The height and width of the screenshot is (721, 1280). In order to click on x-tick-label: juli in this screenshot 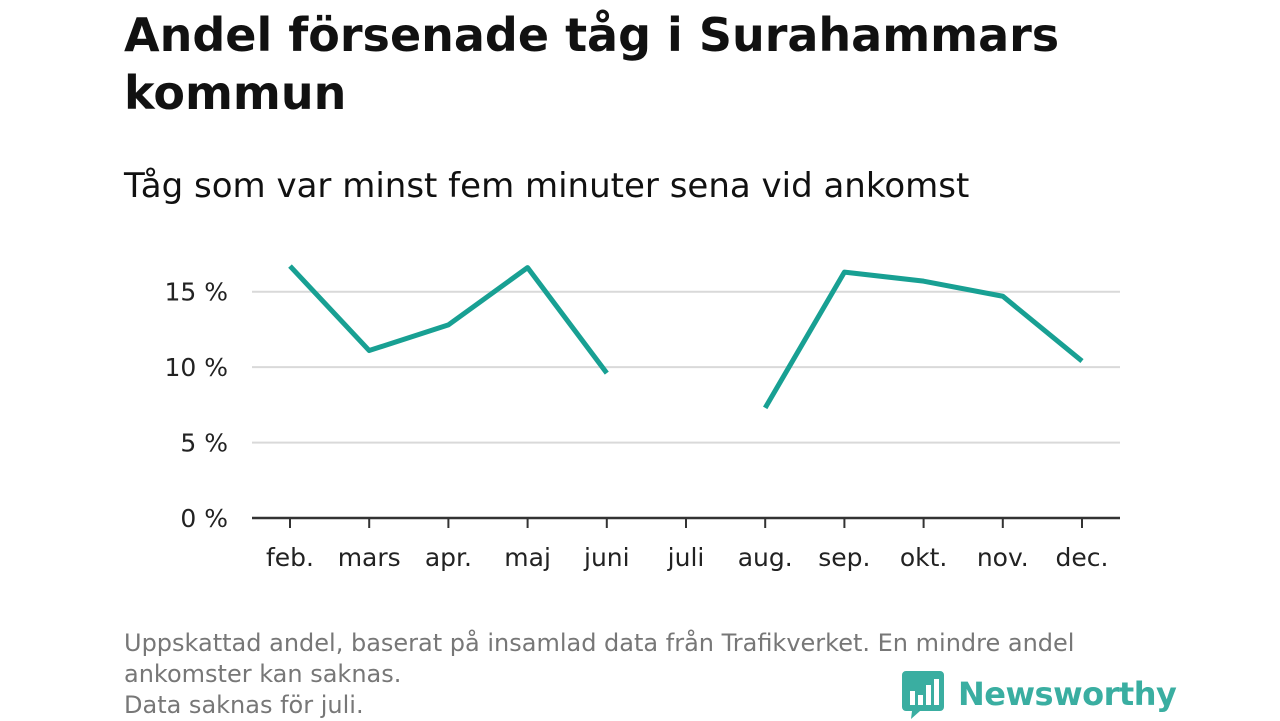, I will do `click(686, 557)`.